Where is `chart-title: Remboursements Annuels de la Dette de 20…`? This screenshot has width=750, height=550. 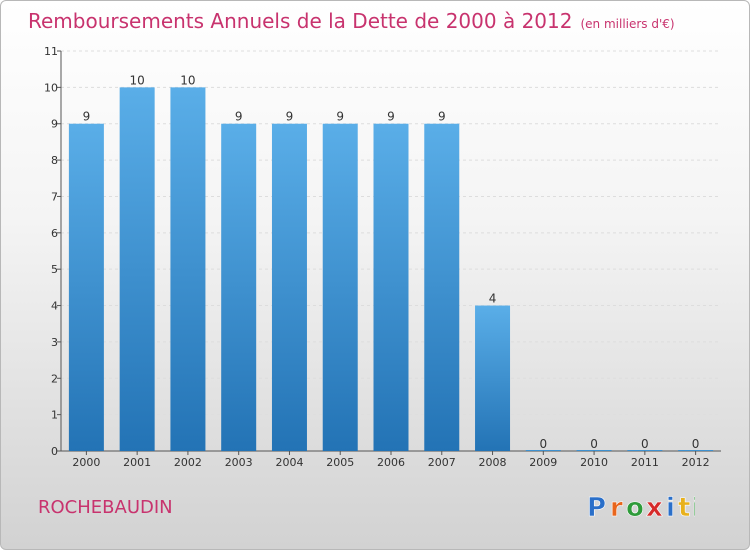 chart-title: Remboursements Annuels de la Dette de 20… is located at coordinates (351, 21).